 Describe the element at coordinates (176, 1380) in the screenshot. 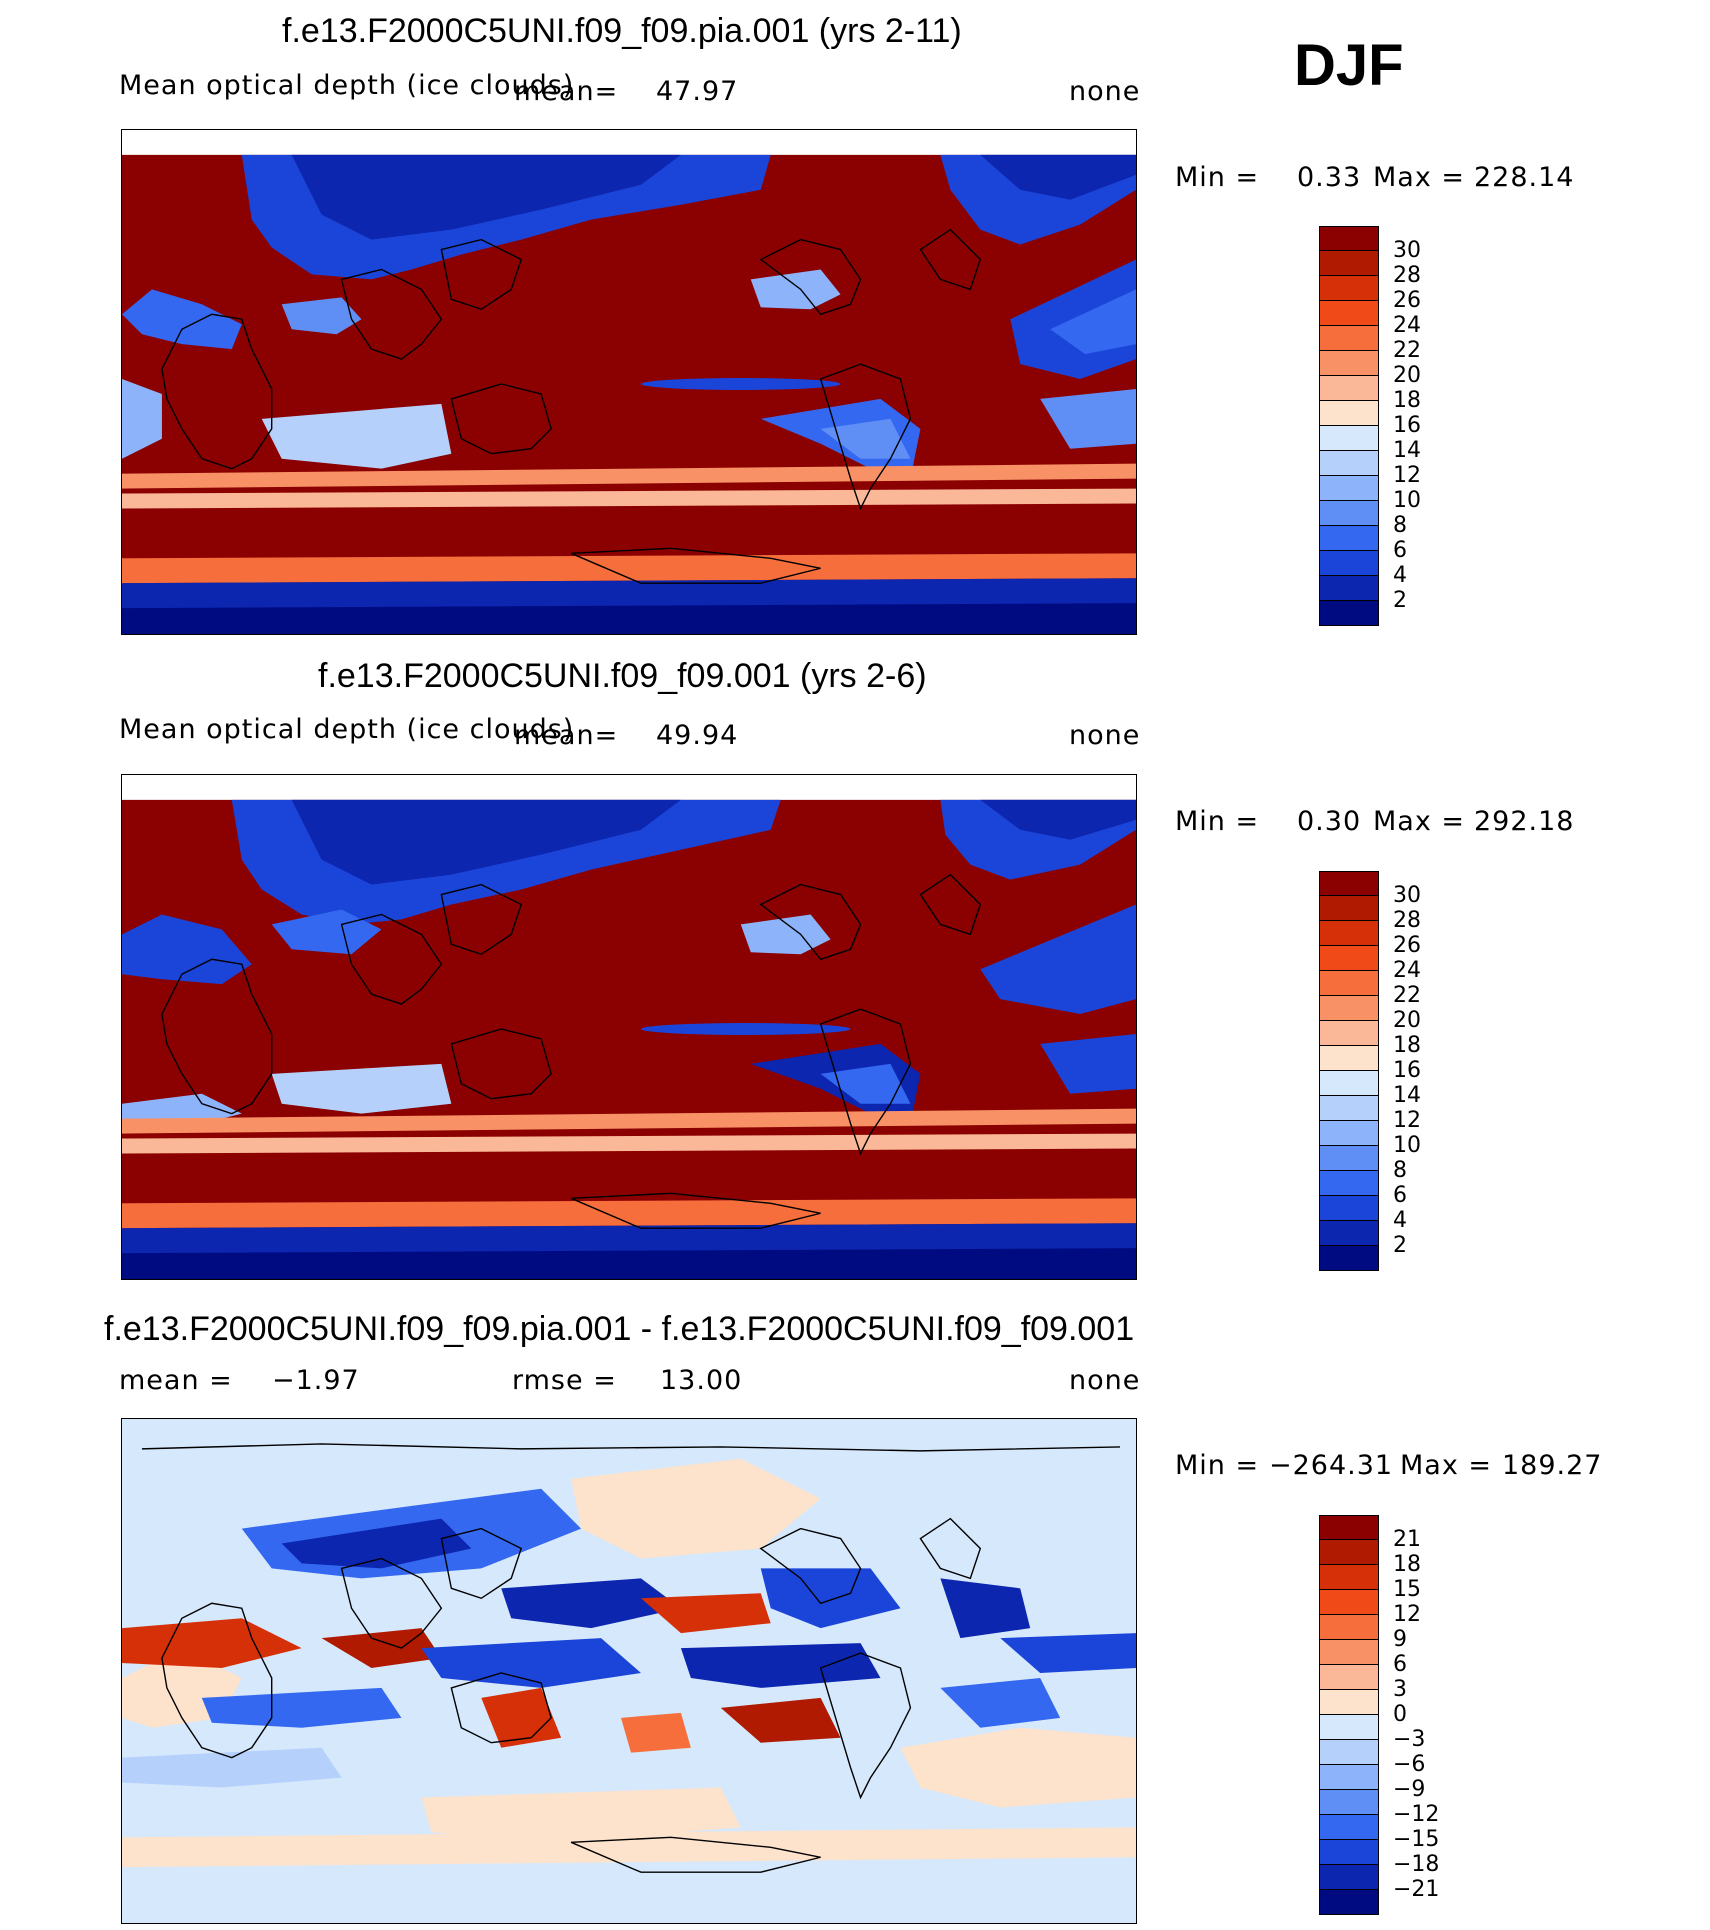

I see `panel3-mean-label: mean =` at that location.